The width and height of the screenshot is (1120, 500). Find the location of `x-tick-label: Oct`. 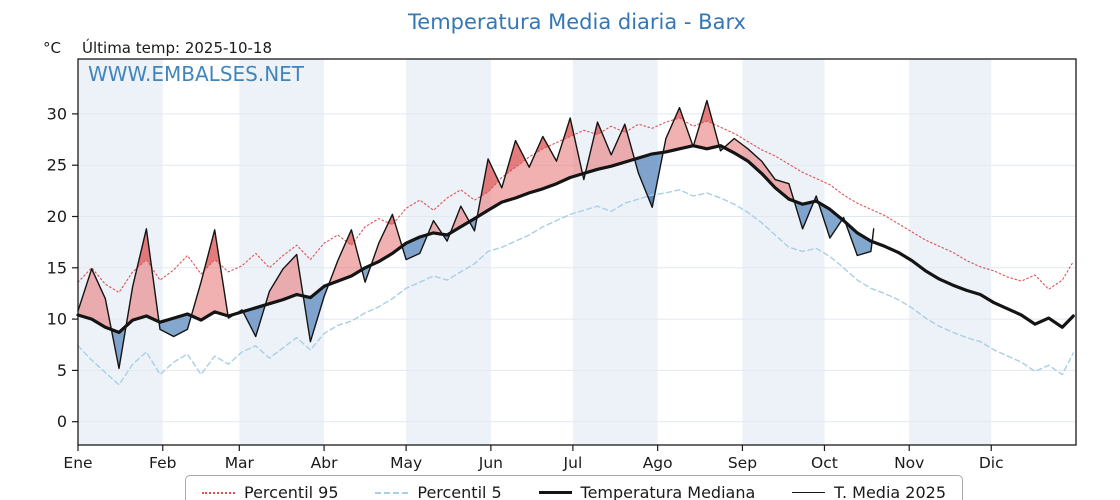

x-tick-label: Oct is located at coordinates (824, 463).